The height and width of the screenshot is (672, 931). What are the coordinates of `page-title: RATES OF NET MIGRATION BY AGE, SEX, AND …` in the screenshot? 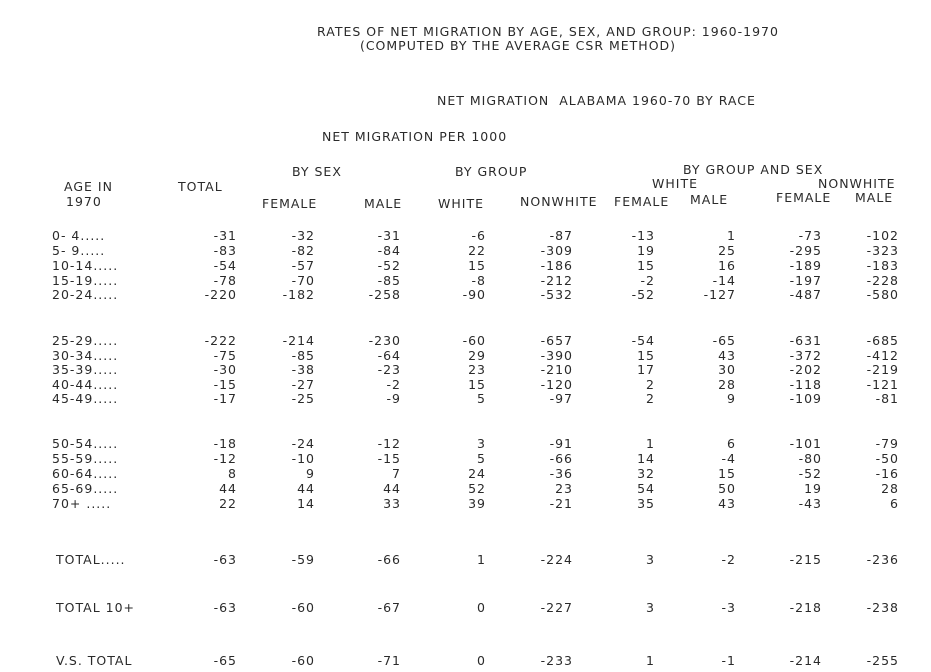 It's located at (548, 31).